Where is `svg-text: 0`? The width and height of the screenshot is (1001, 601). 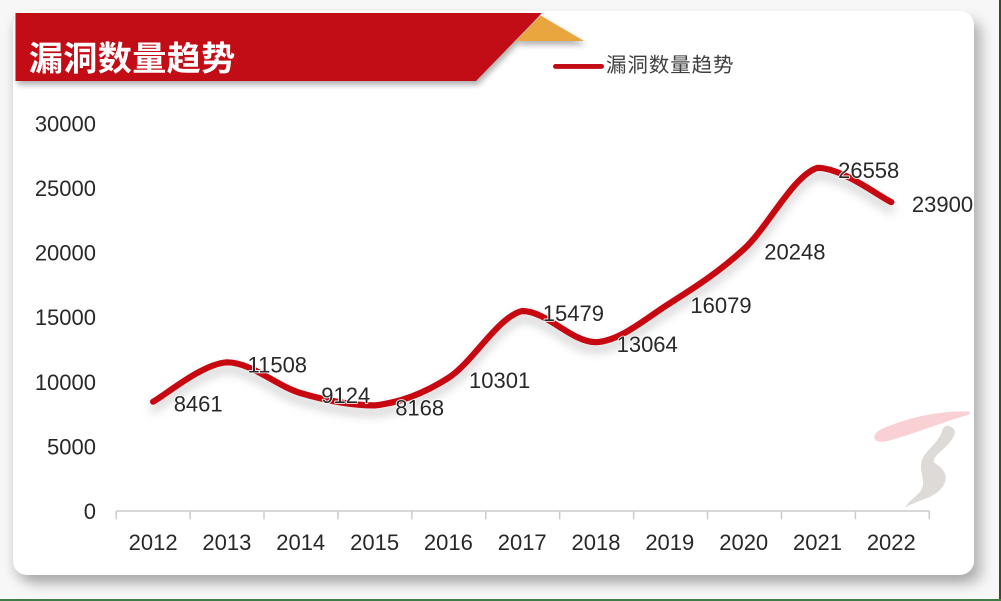 svg-text: 0 is located at coordinates (90, 511).